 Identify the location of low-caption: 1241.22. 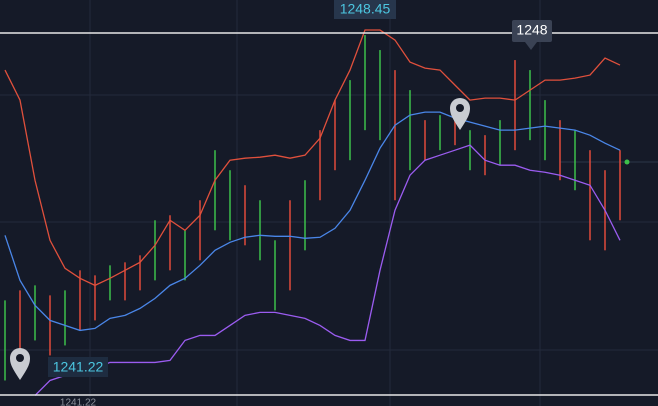
(78, 402).